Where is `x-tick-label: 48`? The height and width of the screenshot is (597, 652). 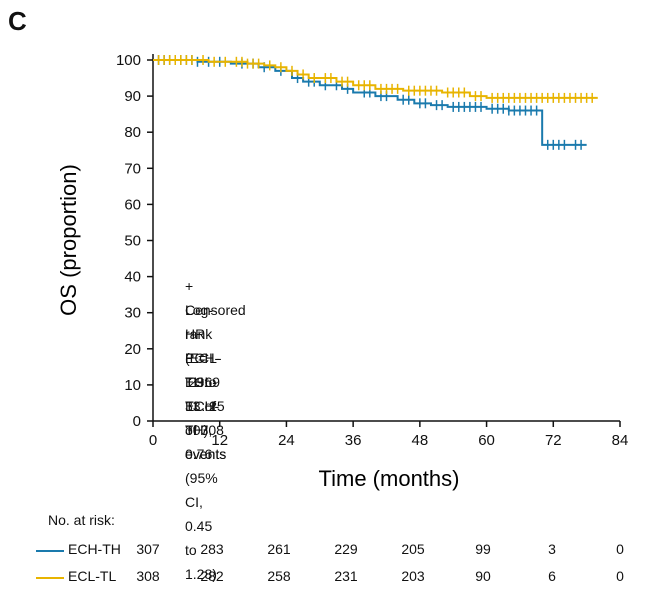 x-tick-label: 48 is located at coordinates (420, 440).